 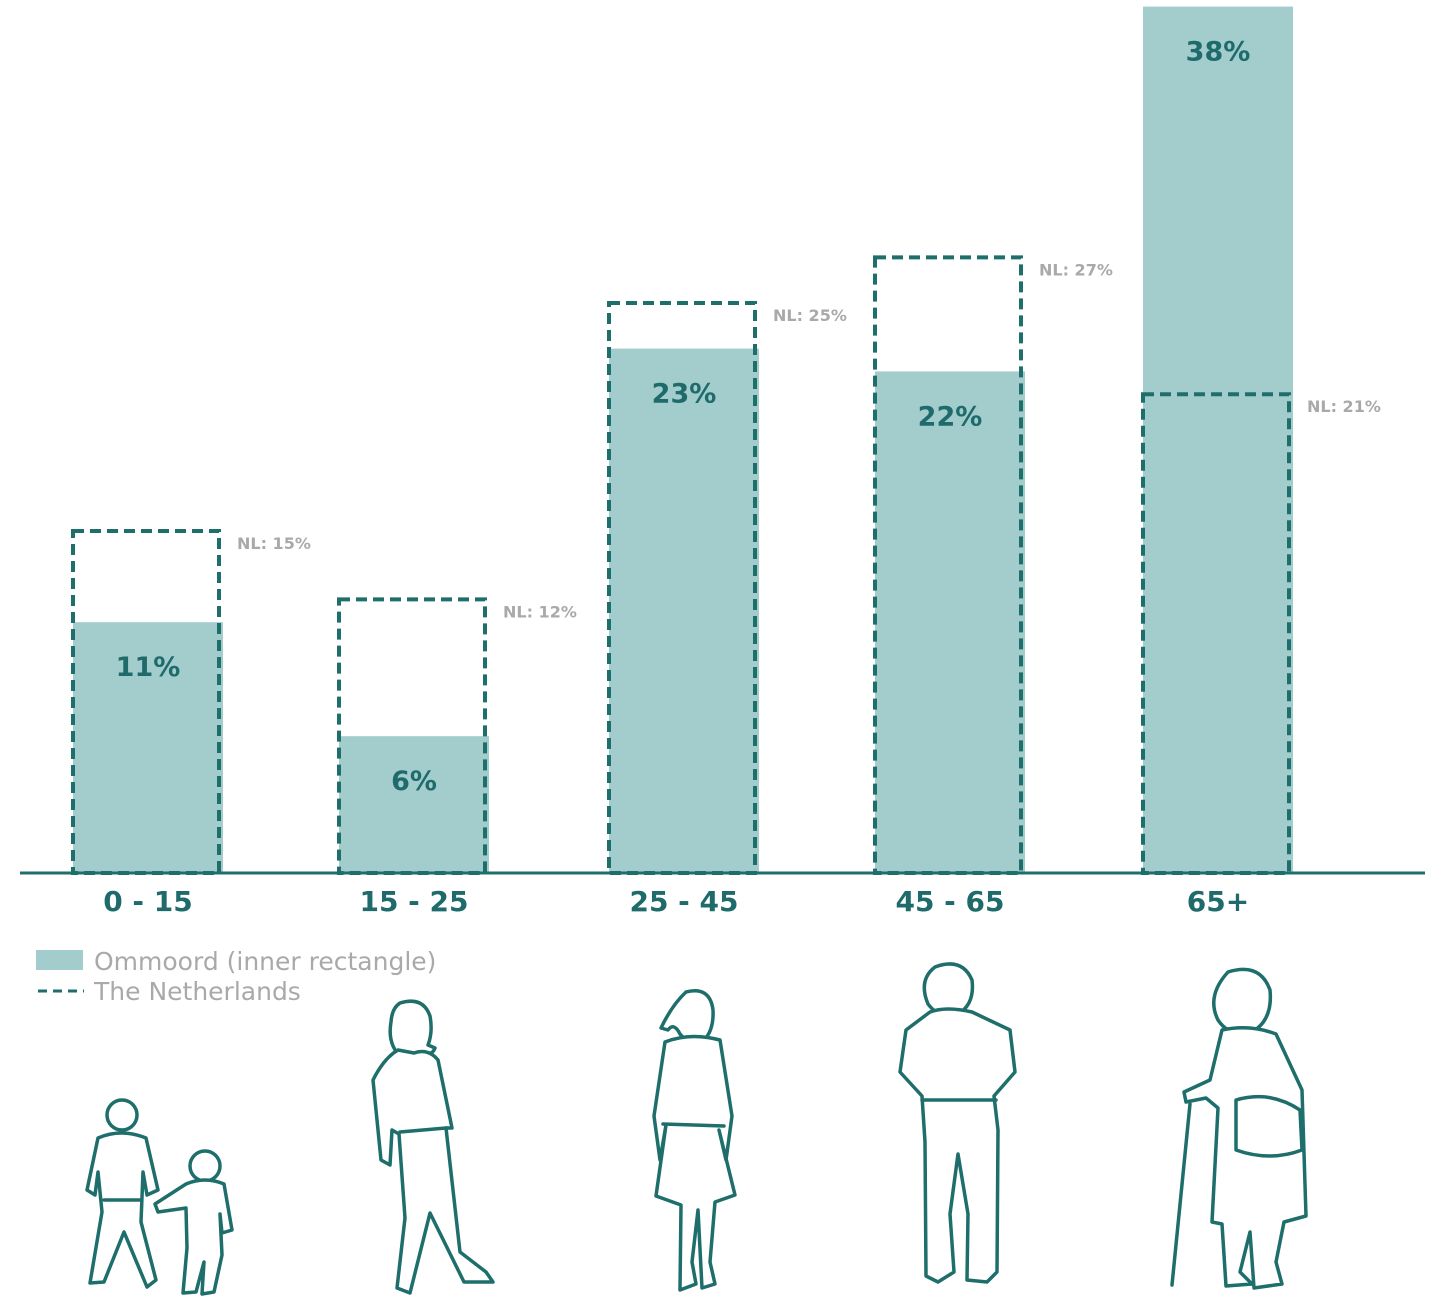 What do you see at coordinates (433, 1147) in the screenshot?
I see `young-adult-icon` at bounding box center [433, 1147].